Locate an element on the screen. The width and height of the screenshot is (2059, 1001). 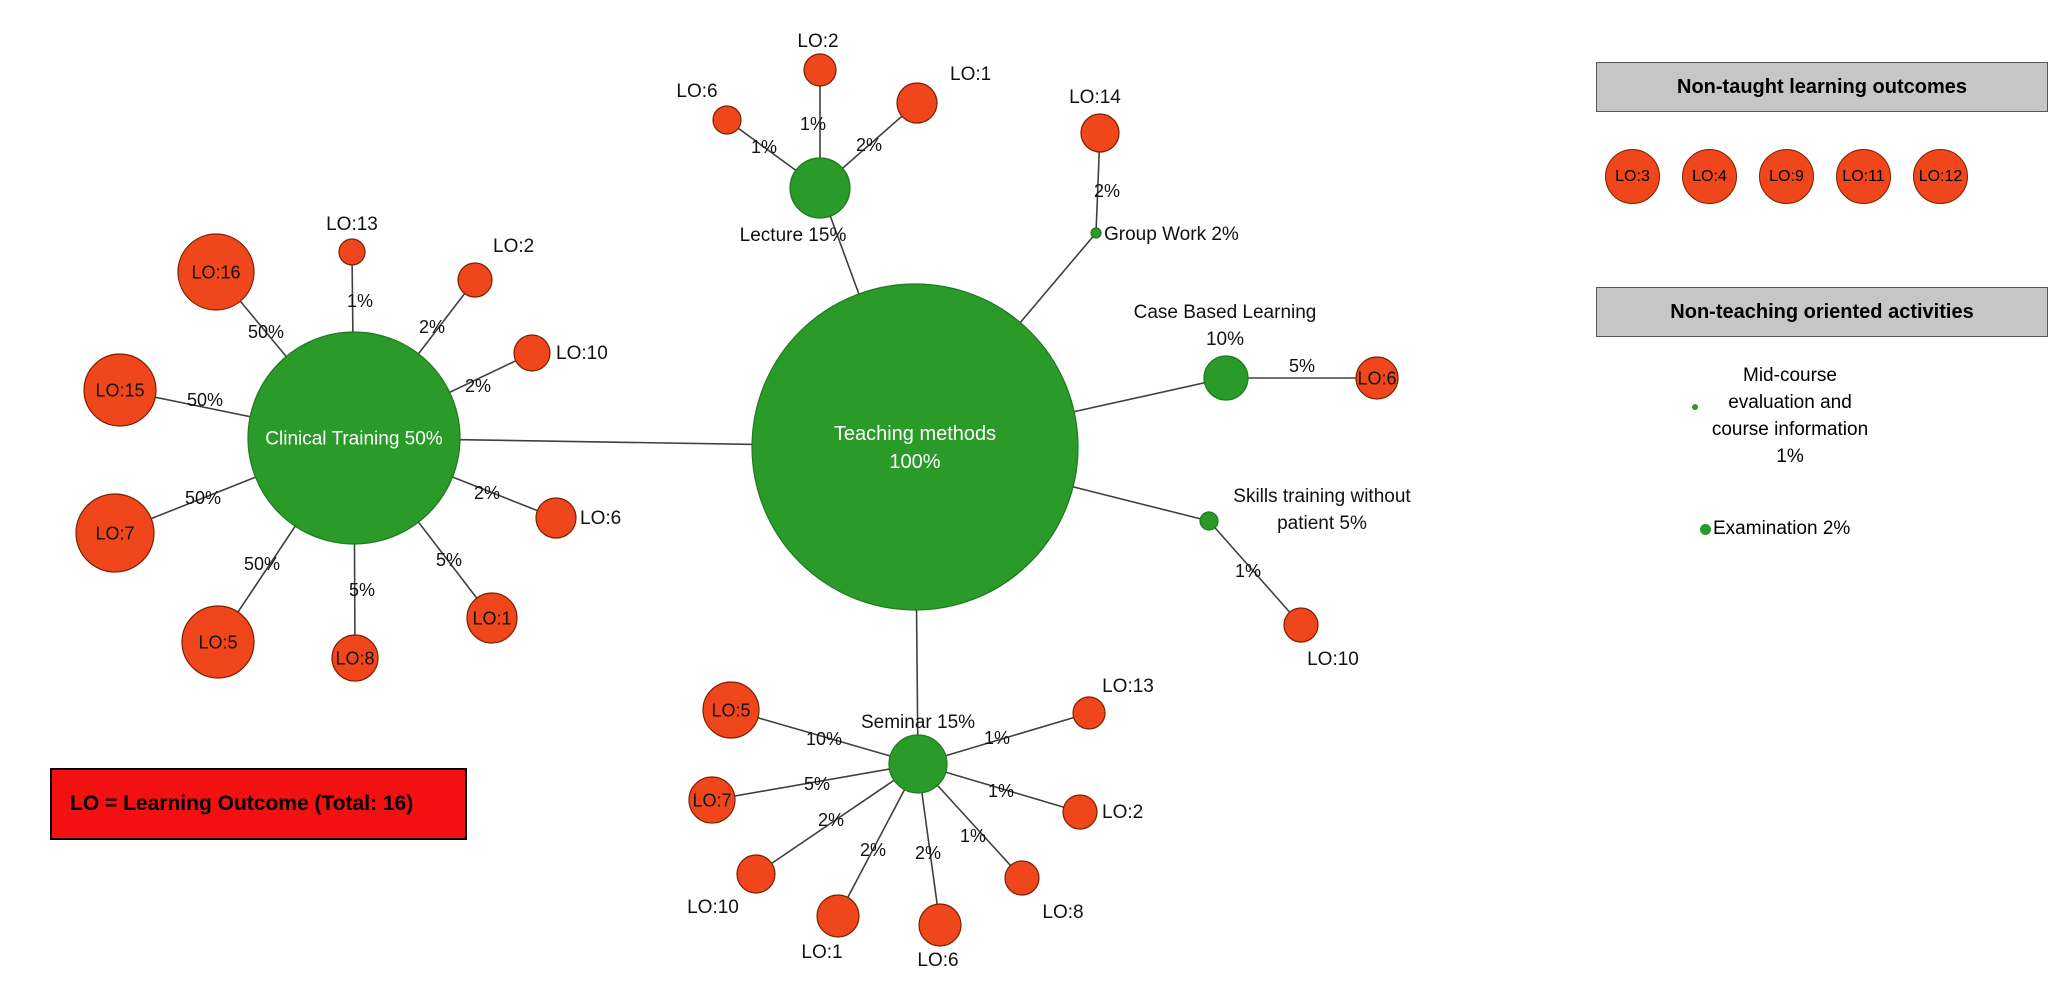
examination-row: Examination 2% is located at coordinates (1775, 529).